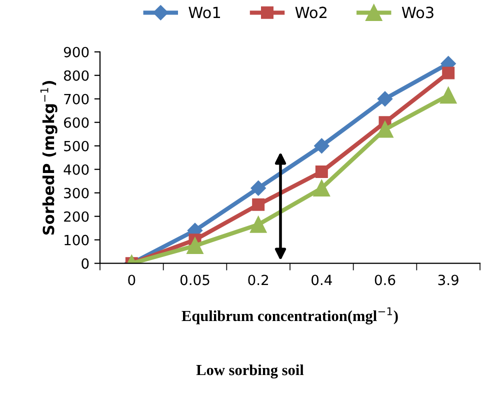 Image resolution: width=500 pixels, height=399 pixels. I want to click on legend-label: Wo3, so click(418, 12).